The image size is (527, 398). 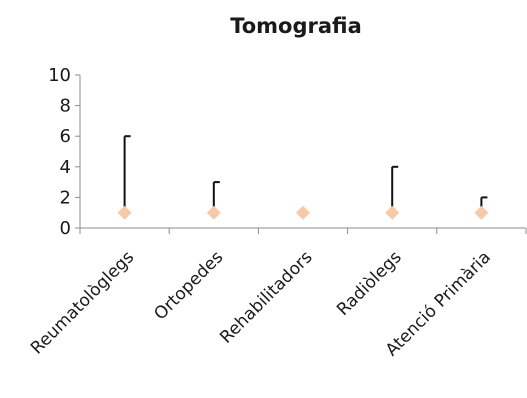 What do you see at coordinates (65, 228) in the screenshot?
I see `y-tick-label: 0` at bounding box center [65, 228].